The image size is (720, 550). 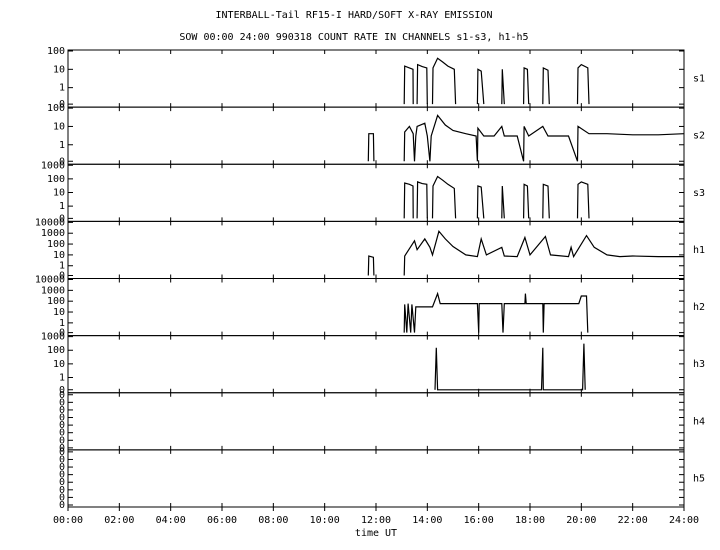 I want to click on x-tick-label: 20:00, so click(x=581, y=520).